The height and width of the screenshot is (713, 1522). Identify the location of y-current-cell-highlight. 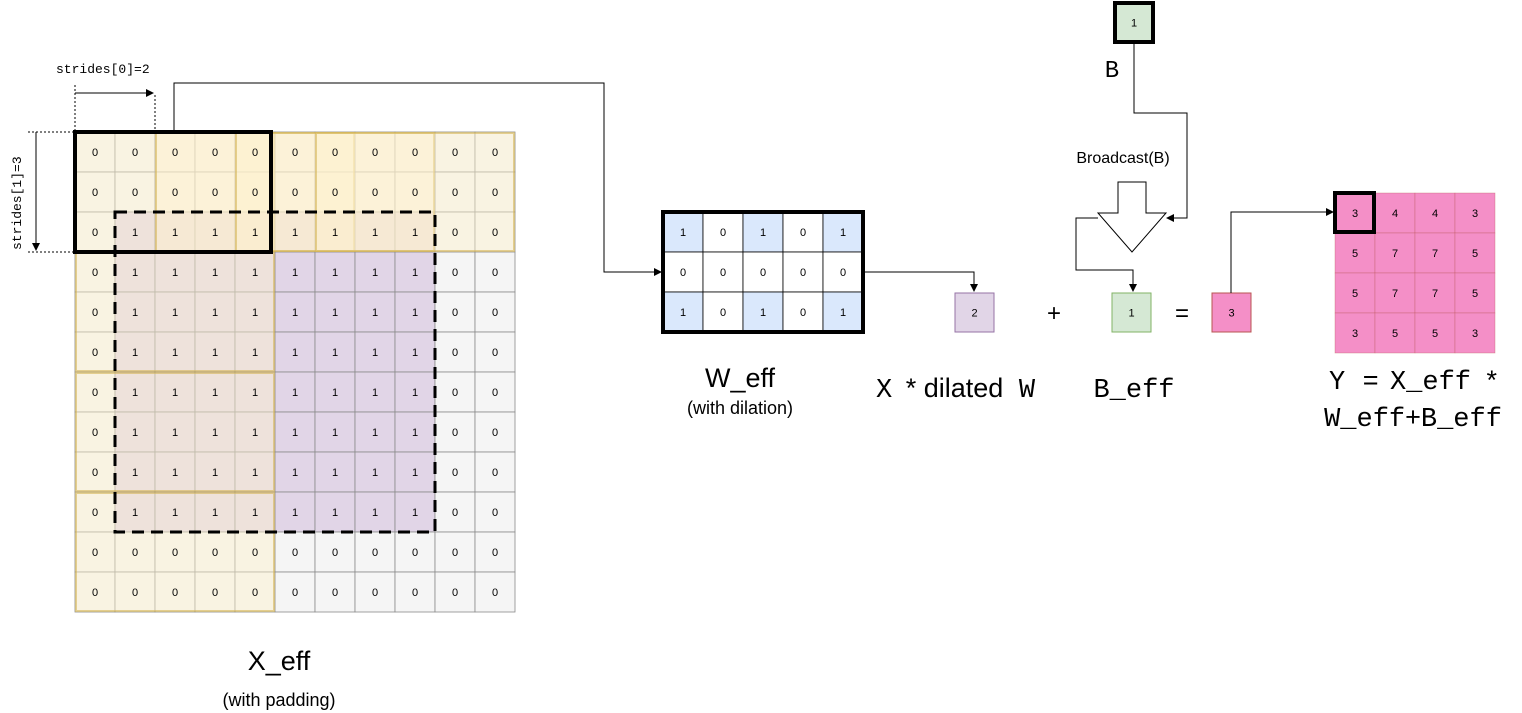
(1354, 212).